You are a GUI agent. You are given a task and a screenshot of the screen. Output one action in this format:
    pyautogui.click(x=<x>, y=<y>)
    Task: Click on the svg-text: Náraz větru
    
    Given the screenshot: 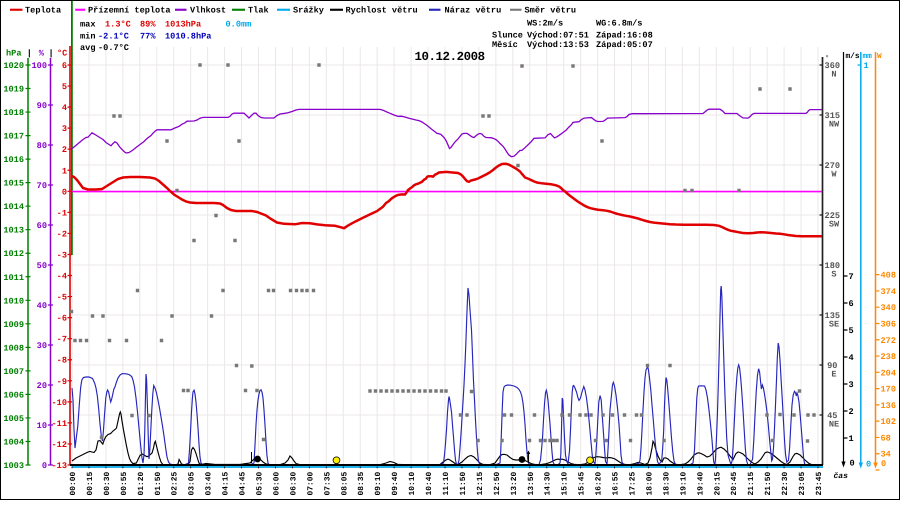 What is the action you would take?
    pyautogui.click(x=473, y=11)
    